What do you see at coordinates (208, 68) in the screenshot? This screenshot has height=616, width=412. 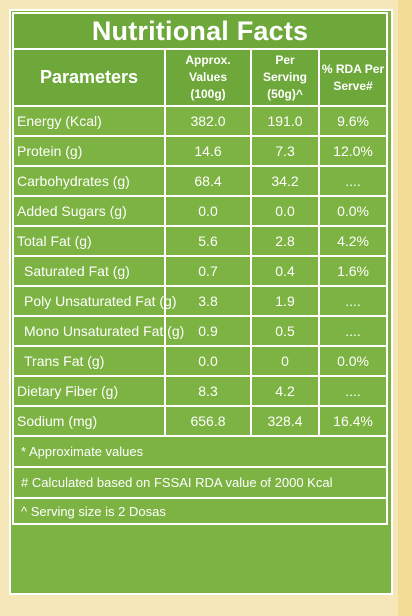 I see `header-approx-line1: Approx. Values` at bounding box center [208, 68].